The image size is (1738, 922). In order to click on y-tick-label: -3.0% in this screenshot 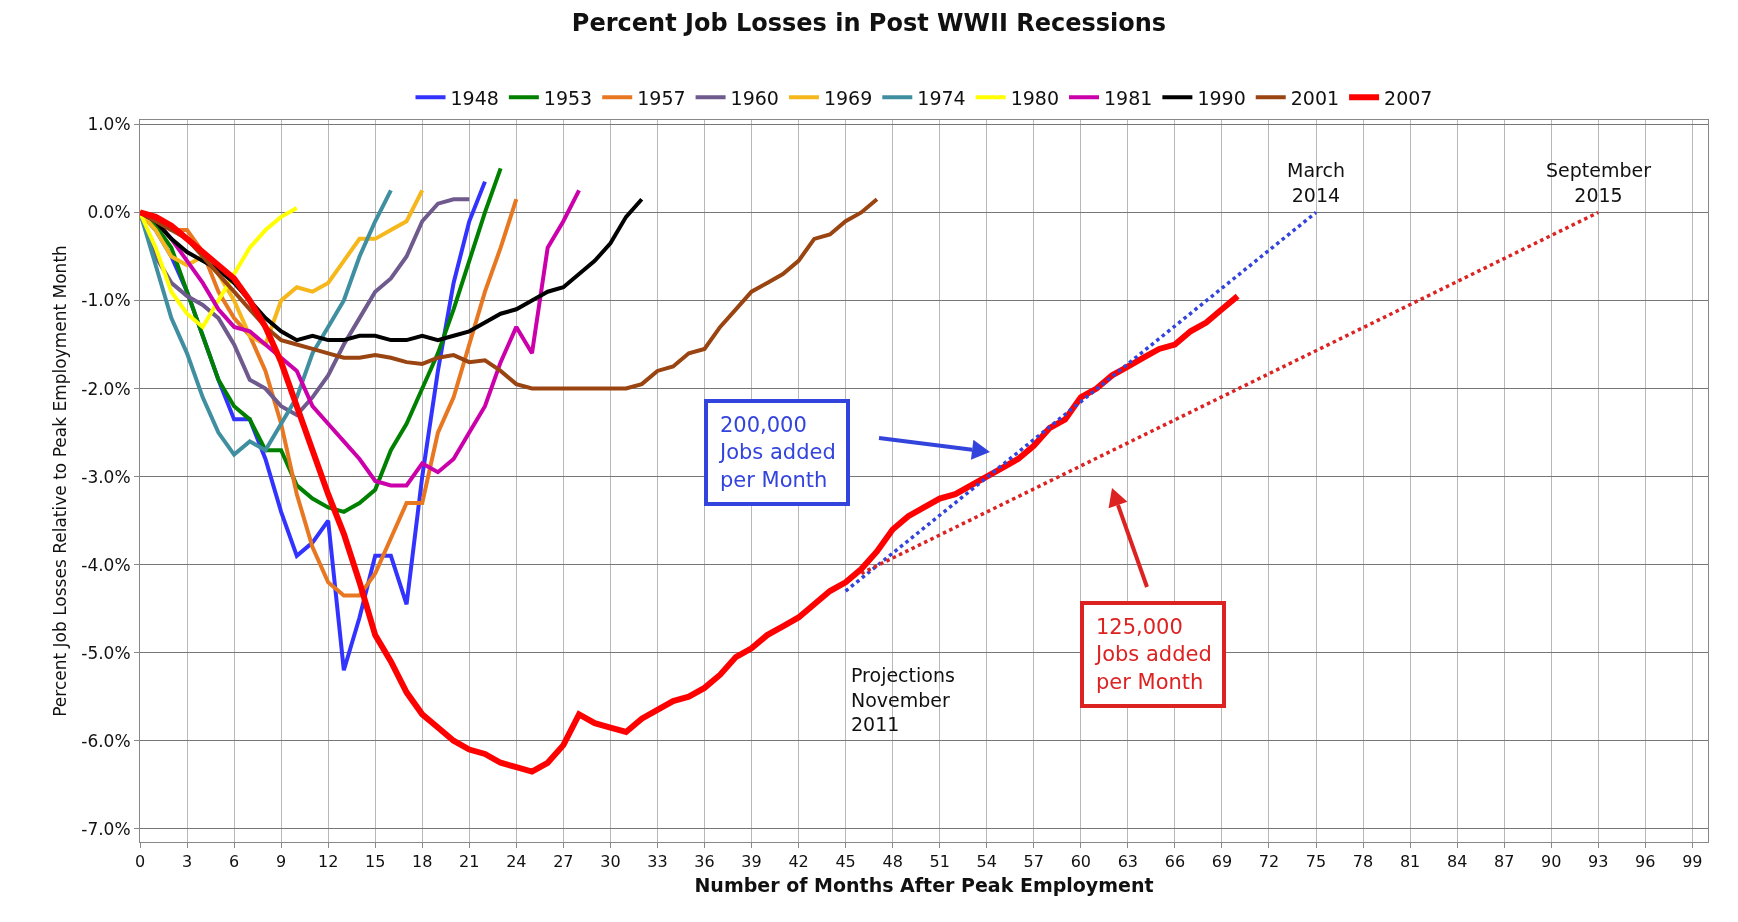, I will do `click(106, 476)`.